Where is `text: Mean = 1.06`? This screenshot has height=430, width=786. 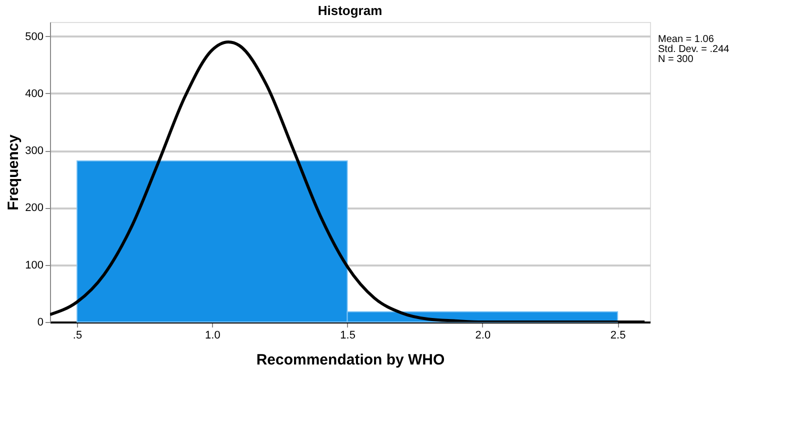 text: Mean = 1.06 is located at coordinates (686, 39).